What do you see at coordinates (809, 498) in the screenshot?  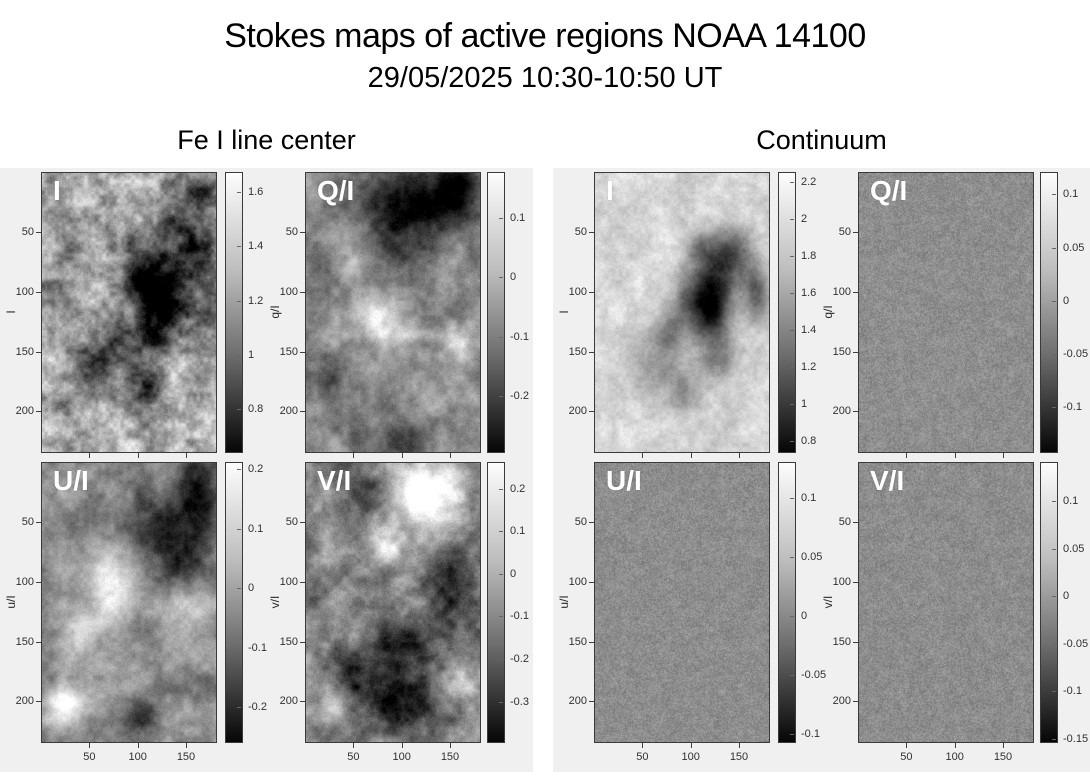 I see `colorbar-tick-label-continuum-u-i: 0.1` at bounding box center [809, 498].